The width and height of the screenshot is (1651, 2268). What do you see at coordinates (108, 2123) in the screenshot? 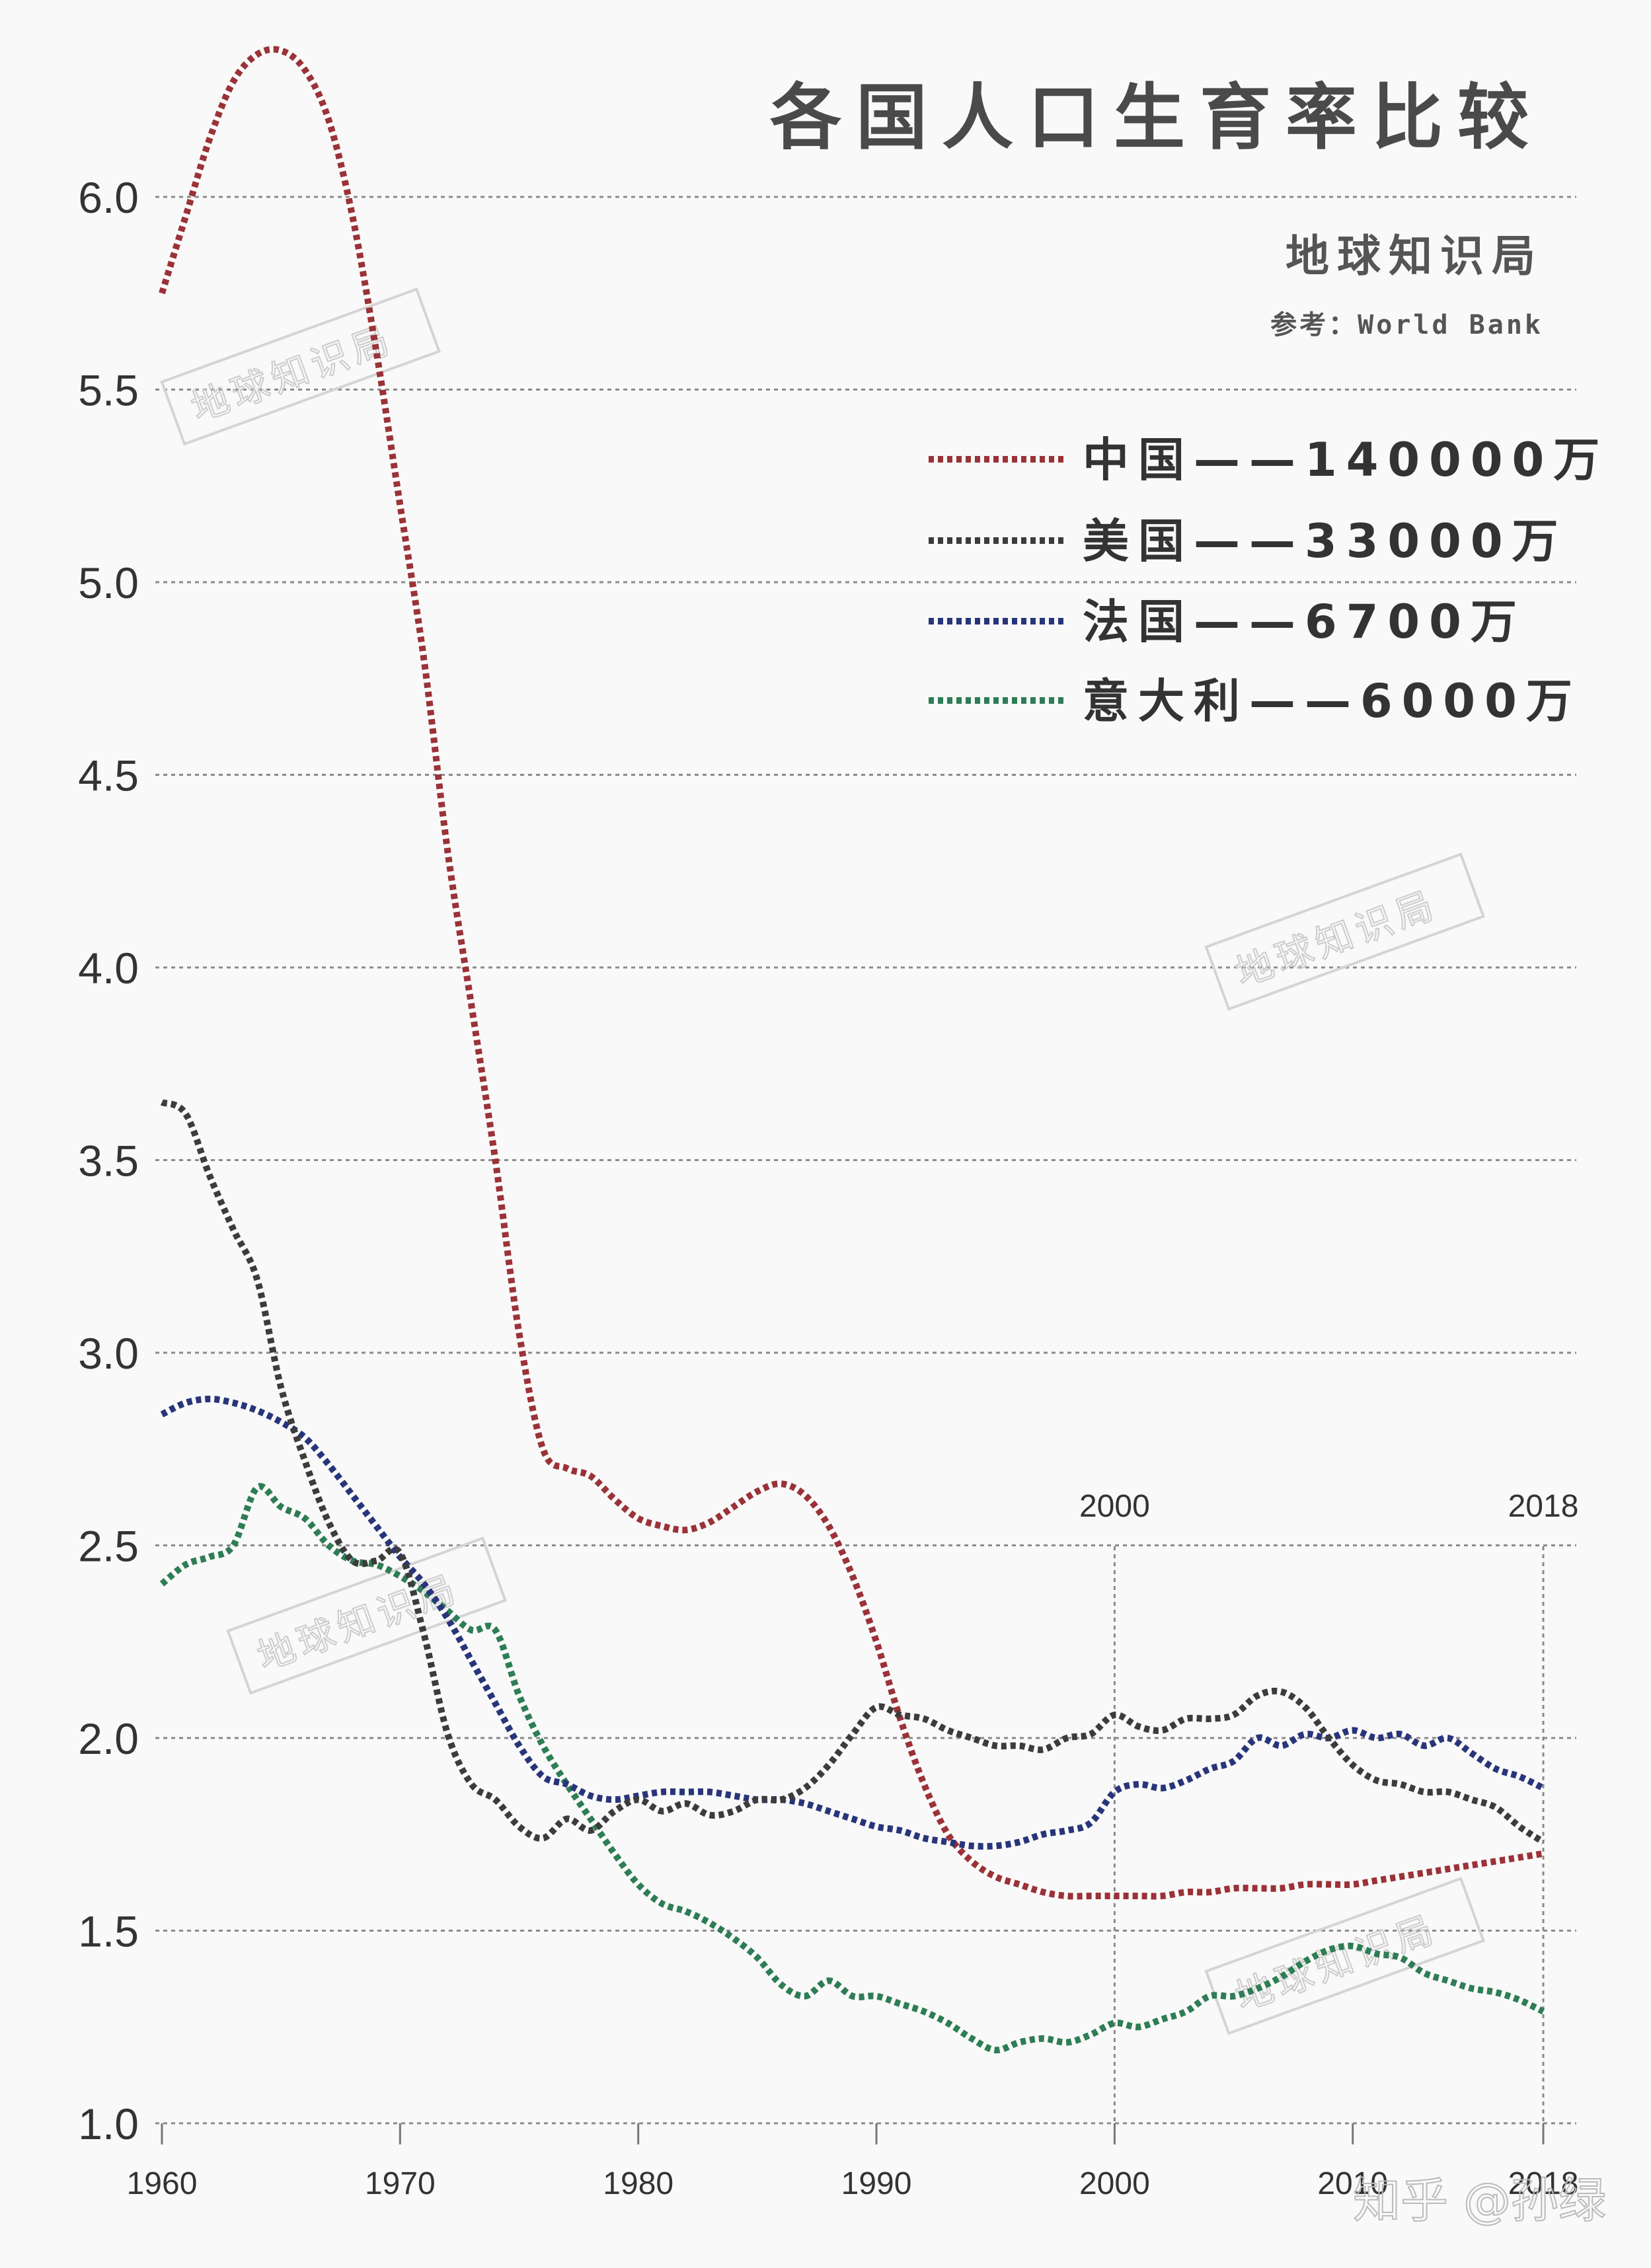
I see `y-tick-label-1.0: 1.0` at bounding box center [108, 2123].